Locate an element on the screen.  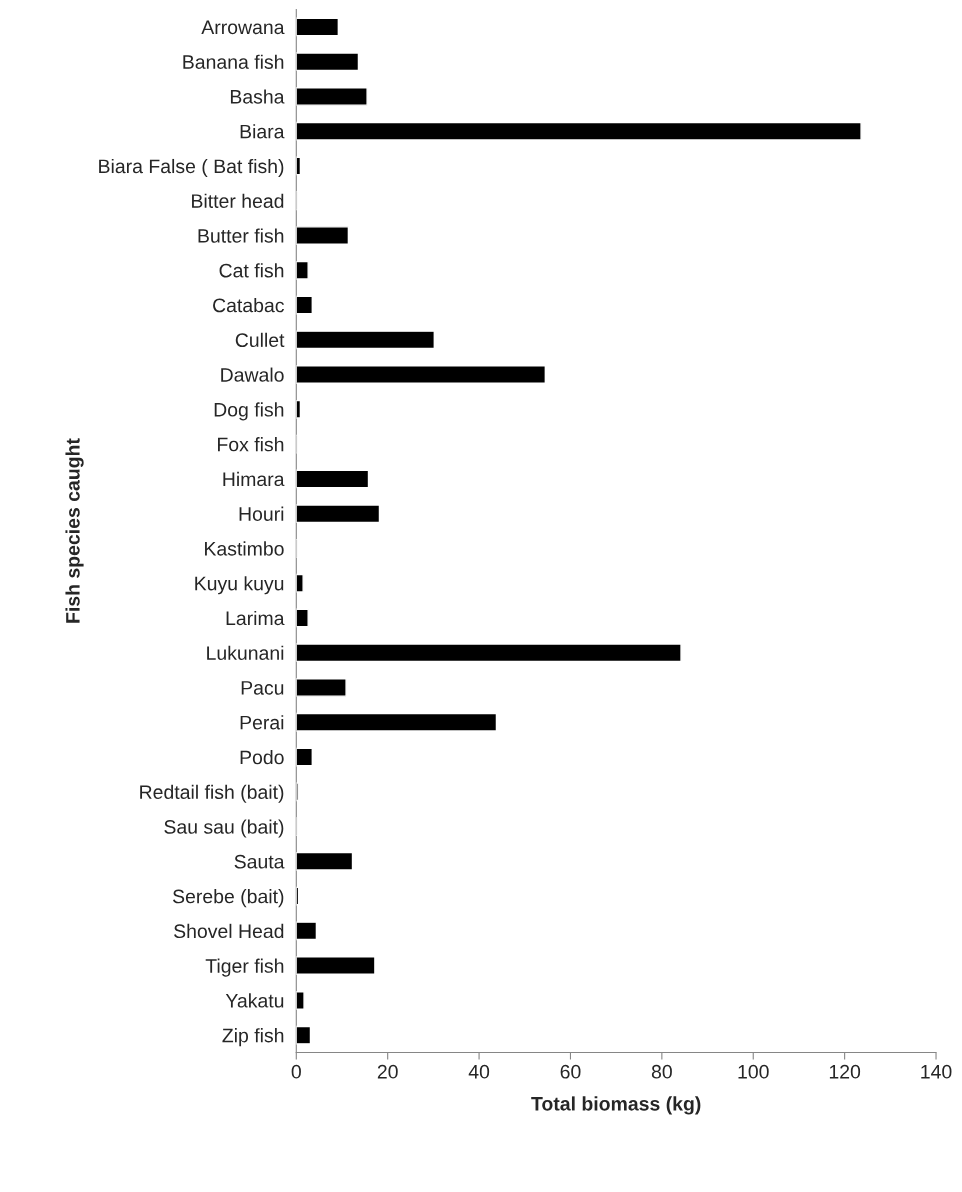
y-tick-label: Lukunani is located at coordinates (245, 652).